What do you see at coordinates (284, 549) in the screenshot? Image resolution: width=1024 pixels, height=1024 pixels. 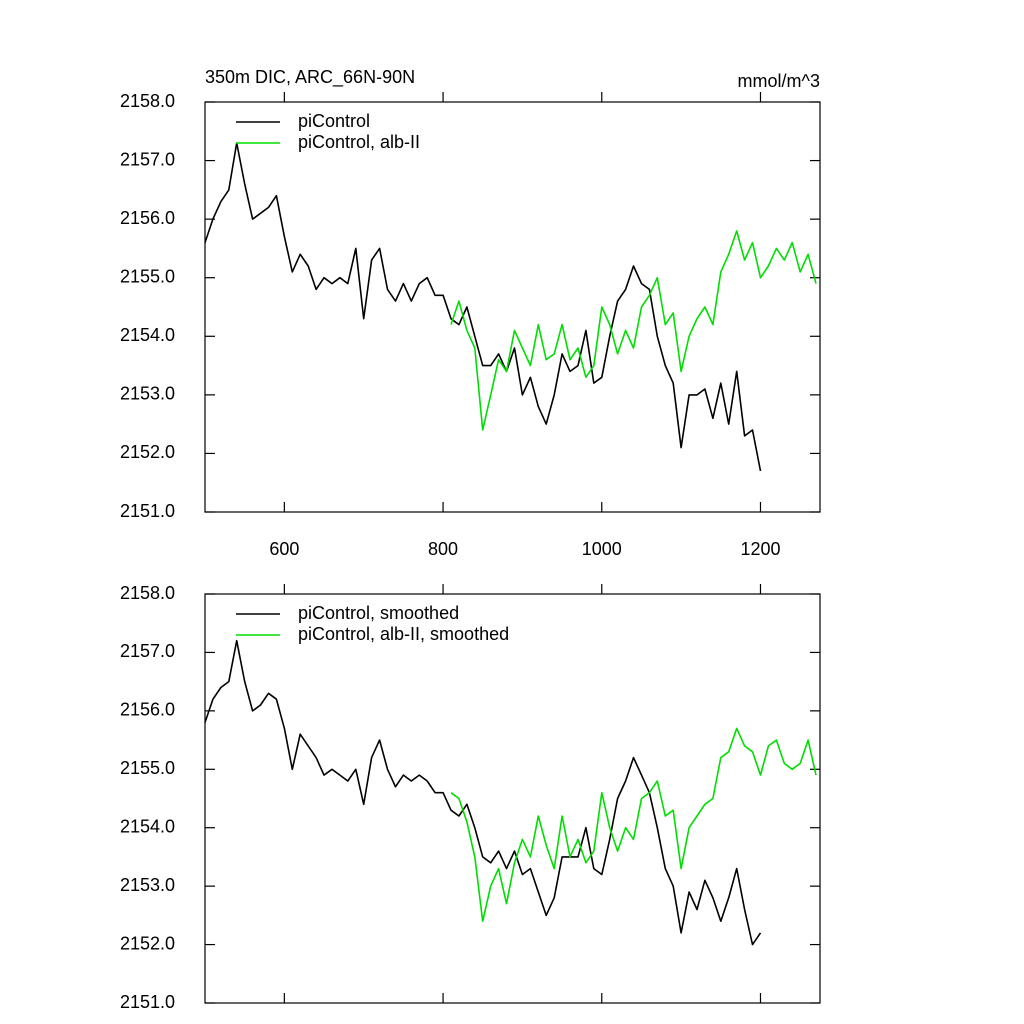 I see `x-tick-label: 600` at bounding box center [284, 549].